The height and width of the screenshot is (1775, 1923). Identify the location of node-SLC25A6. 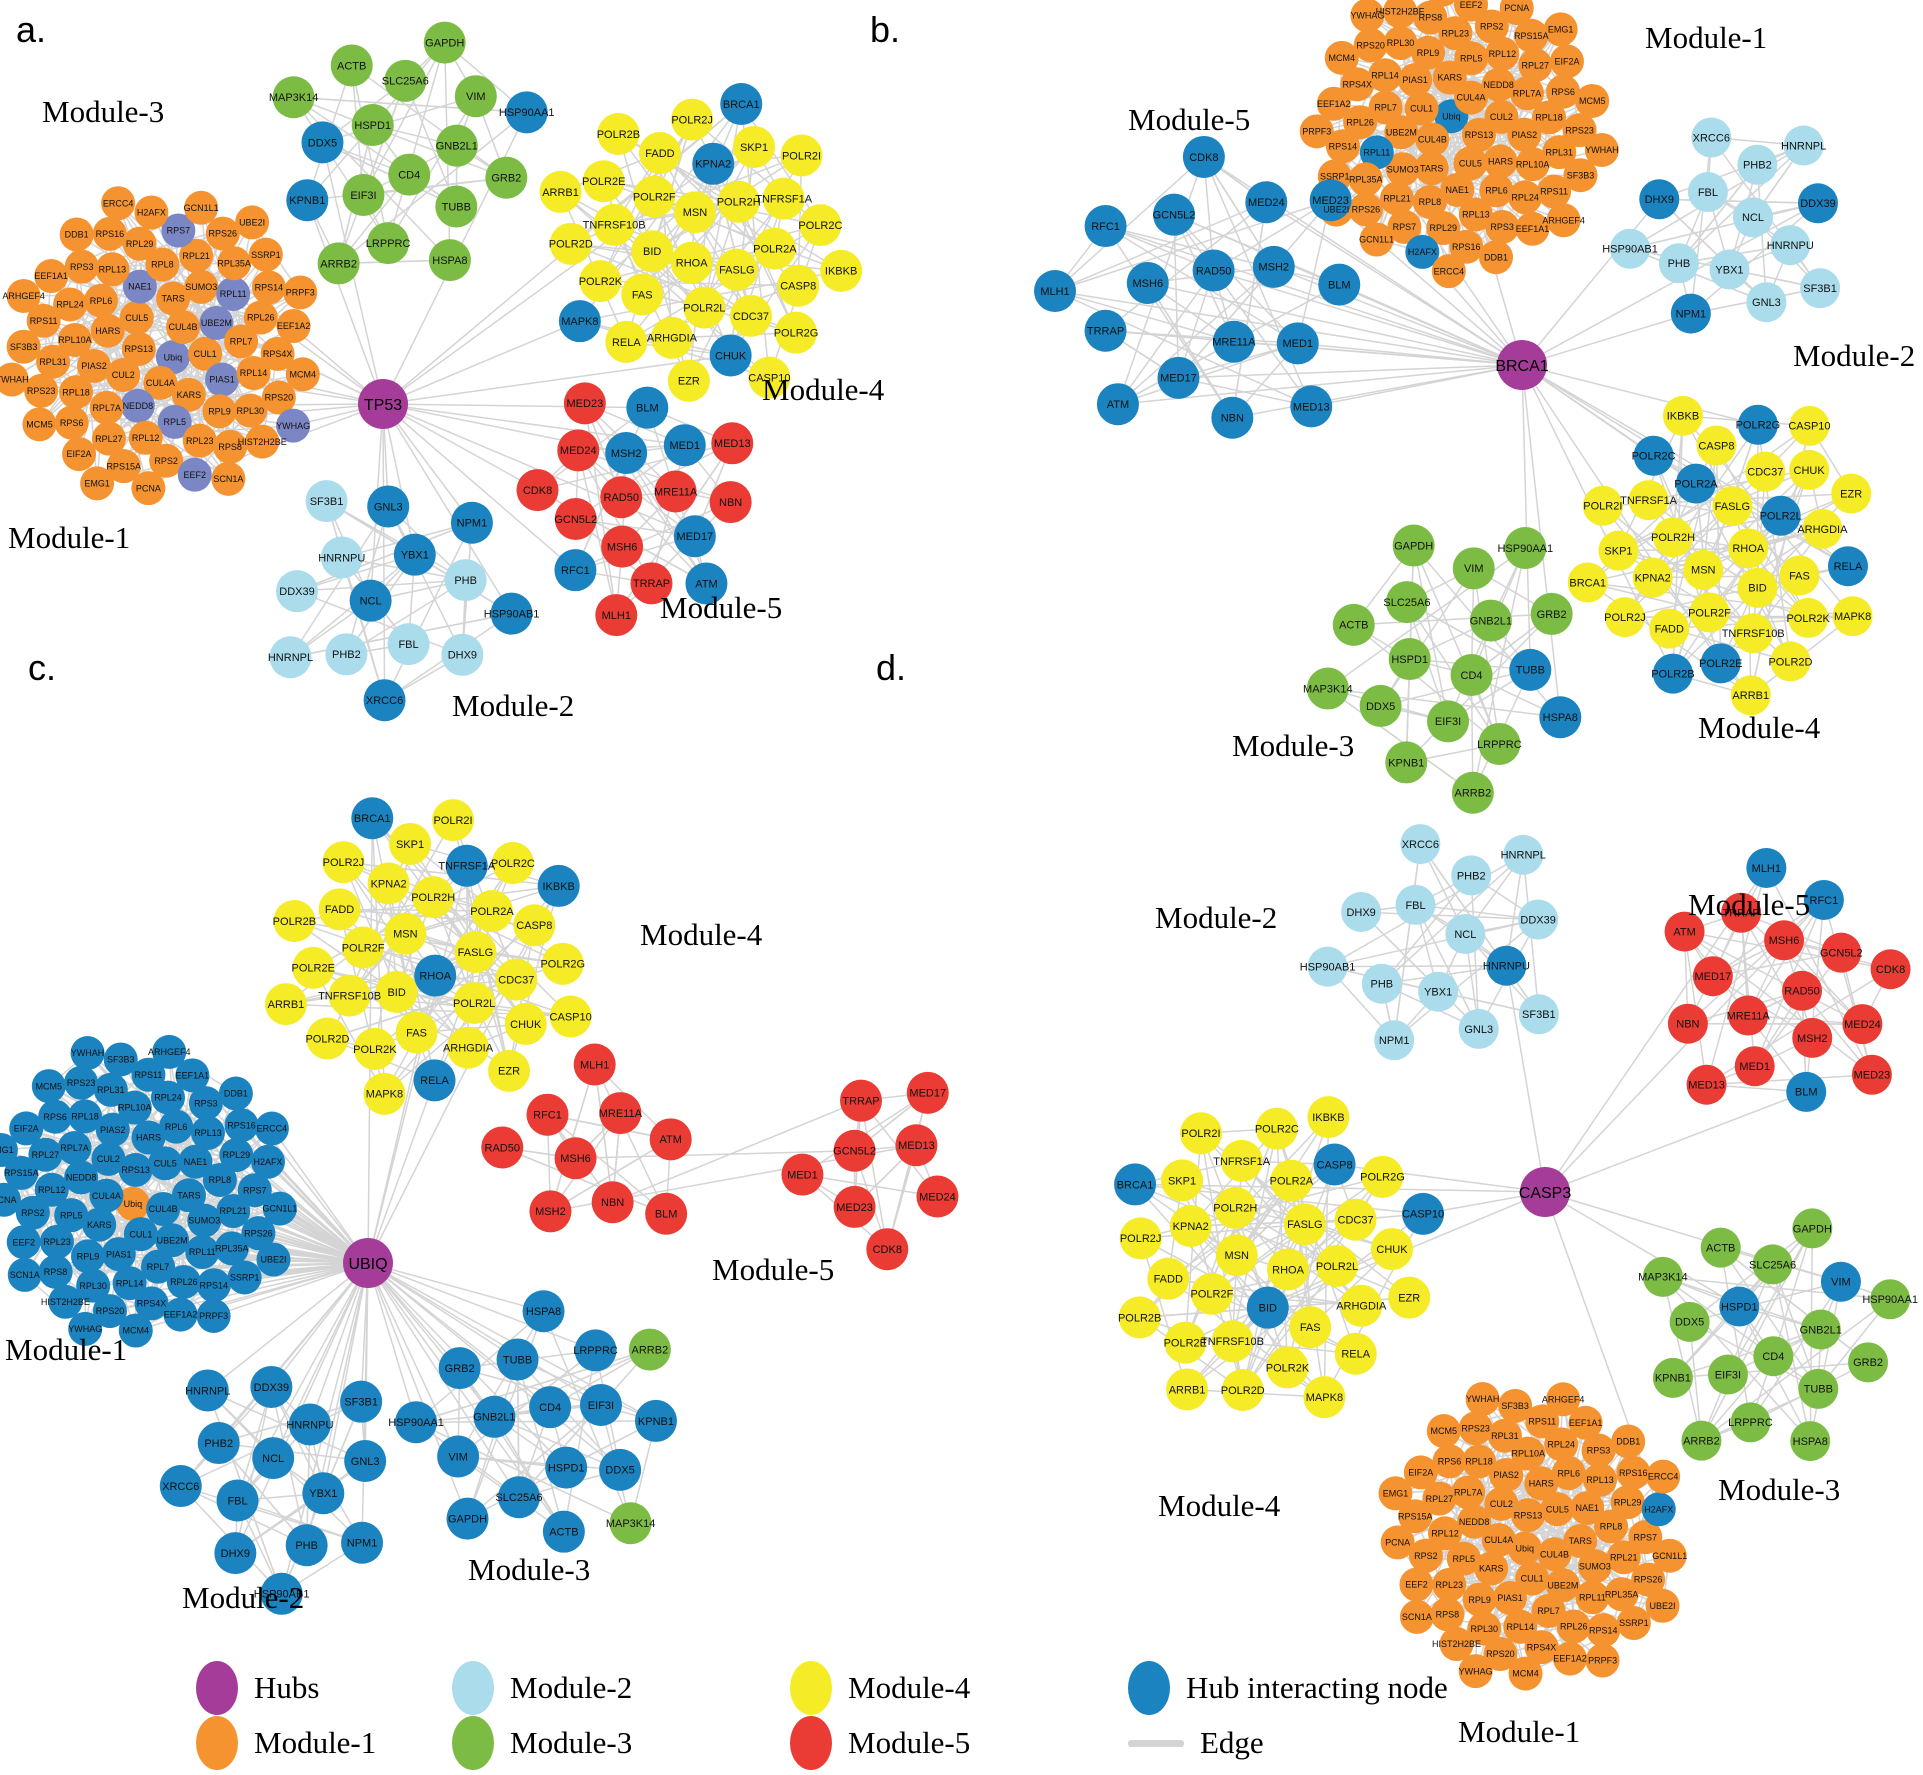
(518, 1497).